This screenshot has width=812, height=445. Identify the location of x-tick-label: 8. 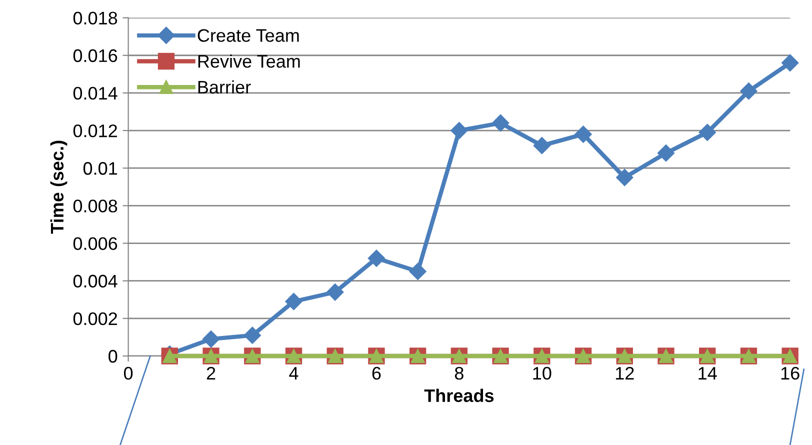
(459, 373).